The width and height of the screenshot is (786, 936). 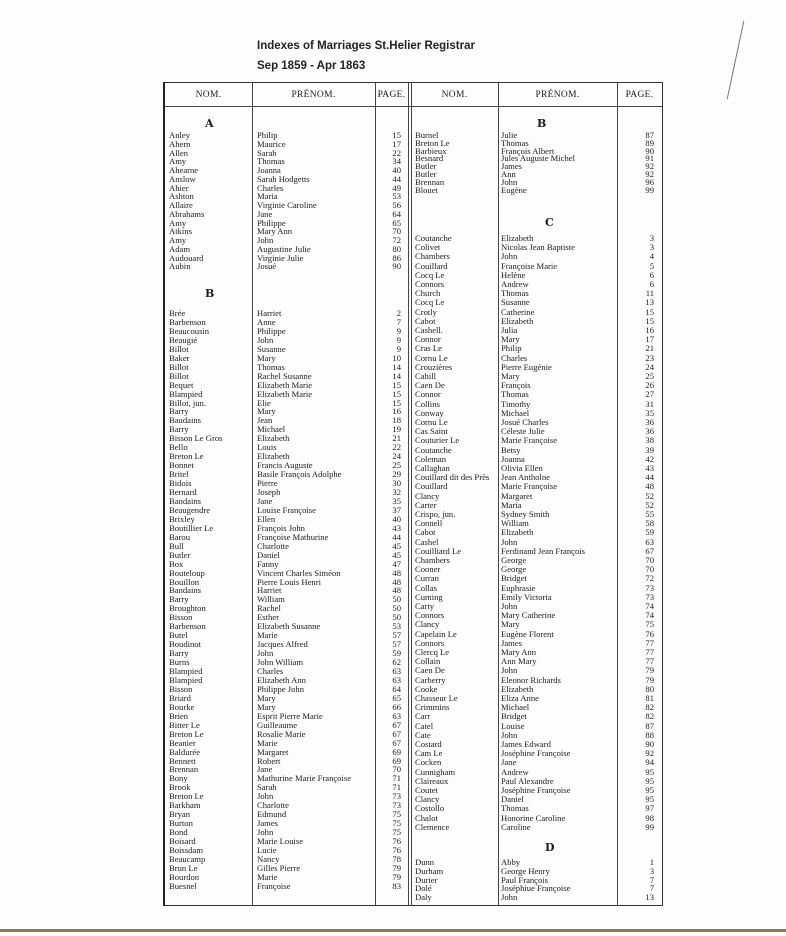 I want to click on scan-mark, so click(x=735, y=60).